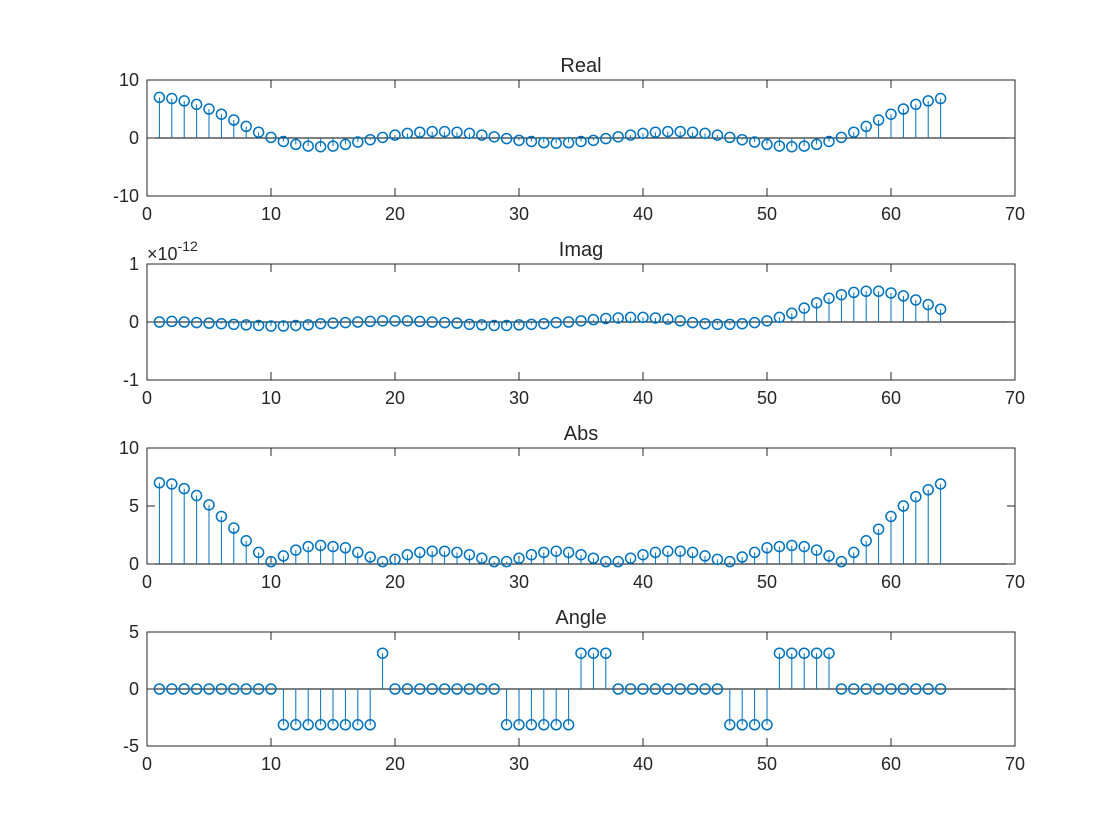 Image resolution: width=1120 pixels, height=840 pixels. What do you see at coordinates (1015, 582) in the screenshot?
I see `x-tick-label: 70` at bounding box center [1015, 582].